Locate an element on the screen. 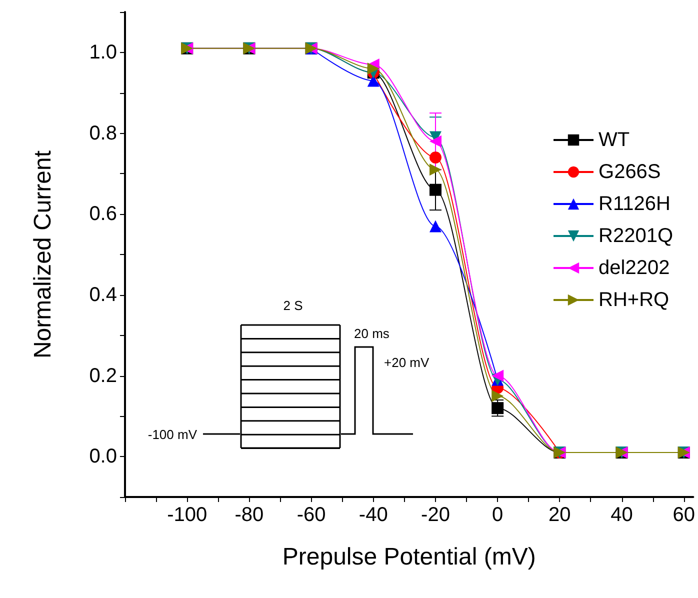 This screenshot has width=698, height=598. y-tick-label: 0.0 is located at coordinates (103, 457).